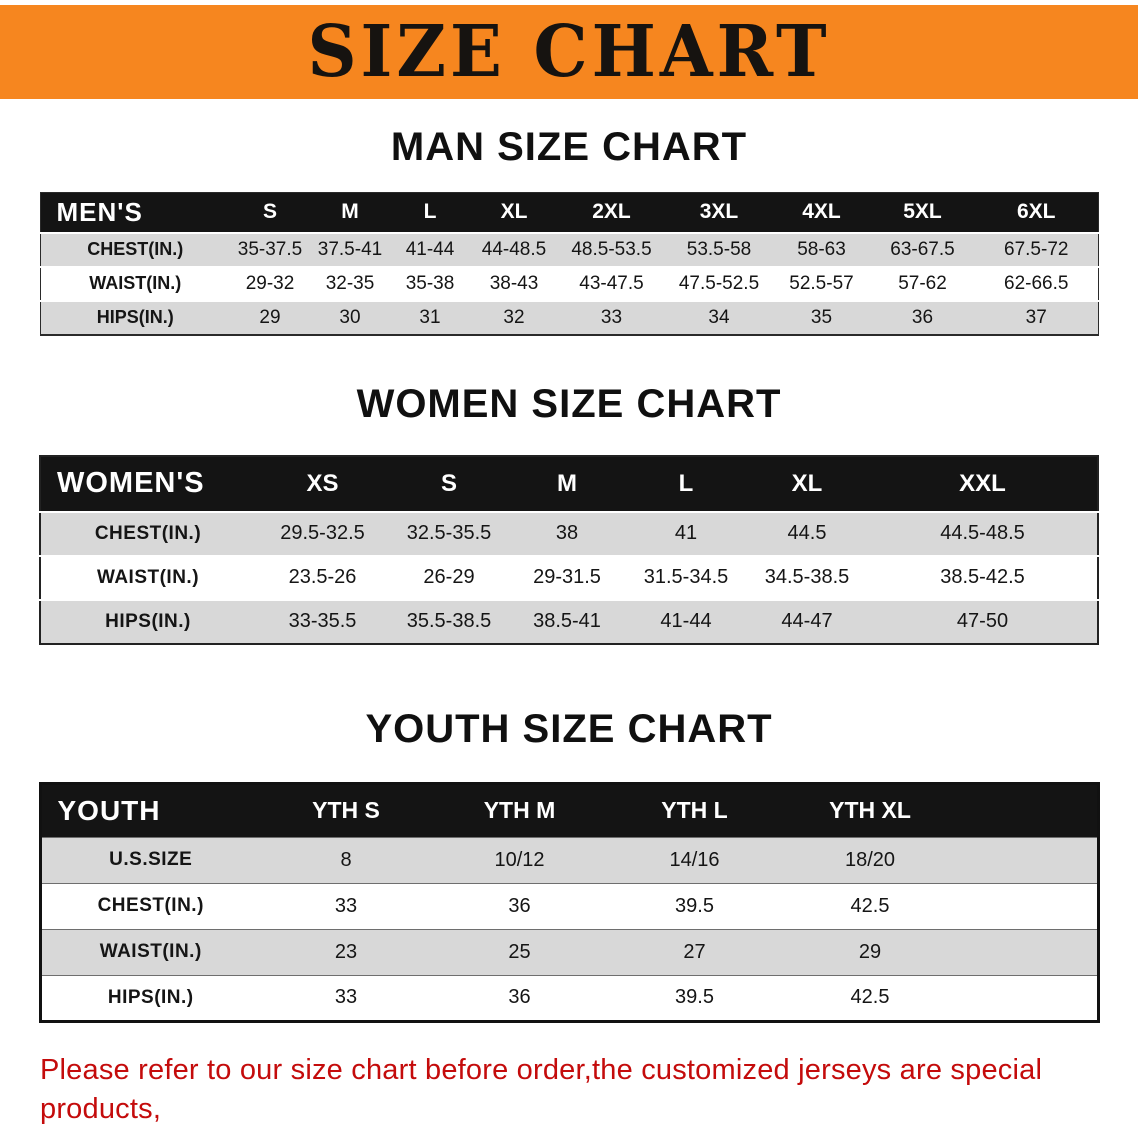  I want to click on men-size-header: 3XL, so click(719, 212).